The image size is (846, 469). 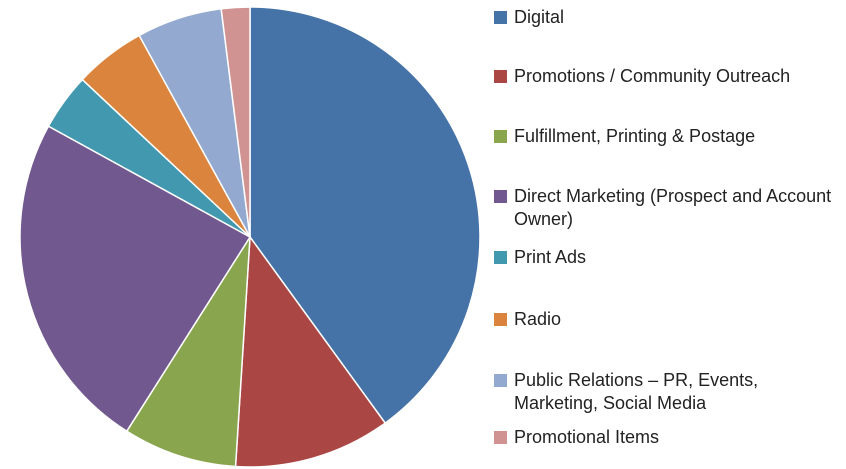 I want to click on legend-label: Fulfillment, Printing & Postage, so click(x=635, y=136).